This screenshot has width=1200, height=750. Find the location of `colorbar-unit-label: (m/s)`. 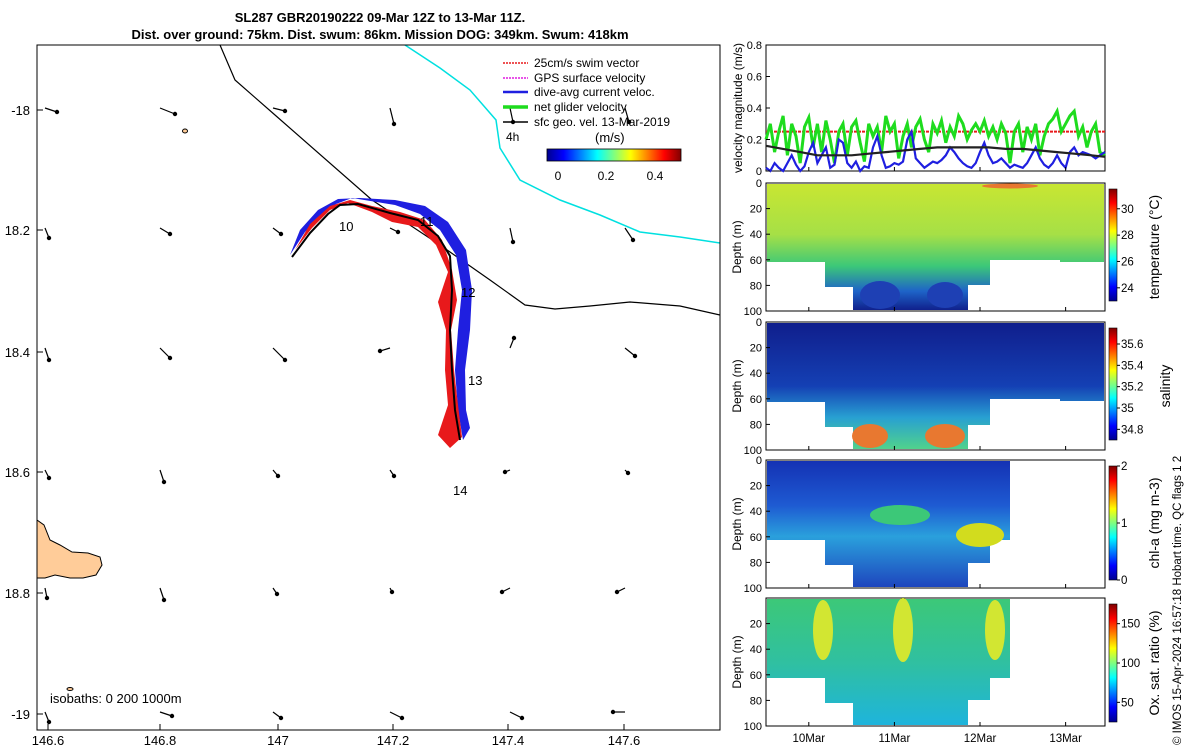

colorbar-unit-label: (m/s) is located at coordinates (610, 137).